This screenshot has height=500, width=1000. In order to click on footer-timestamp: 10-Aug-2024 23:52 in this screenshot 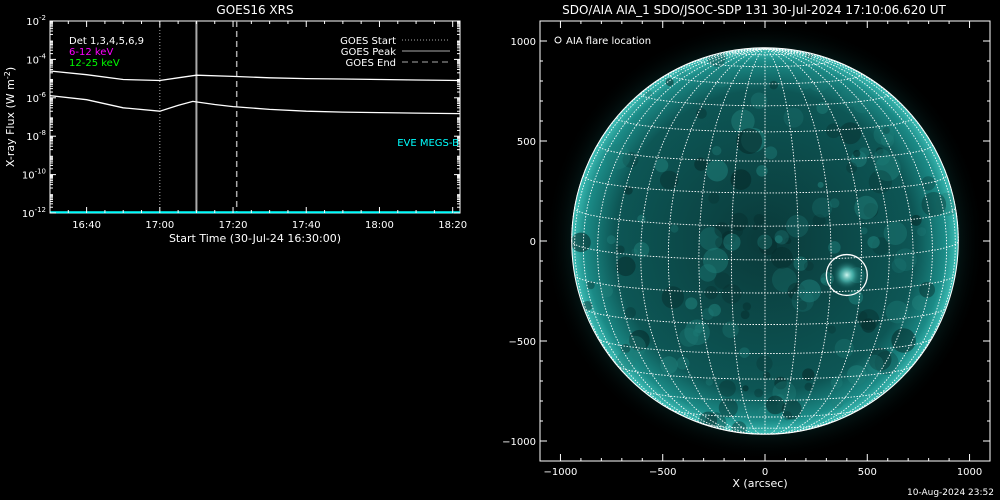, I will do `click(950, 493)`.